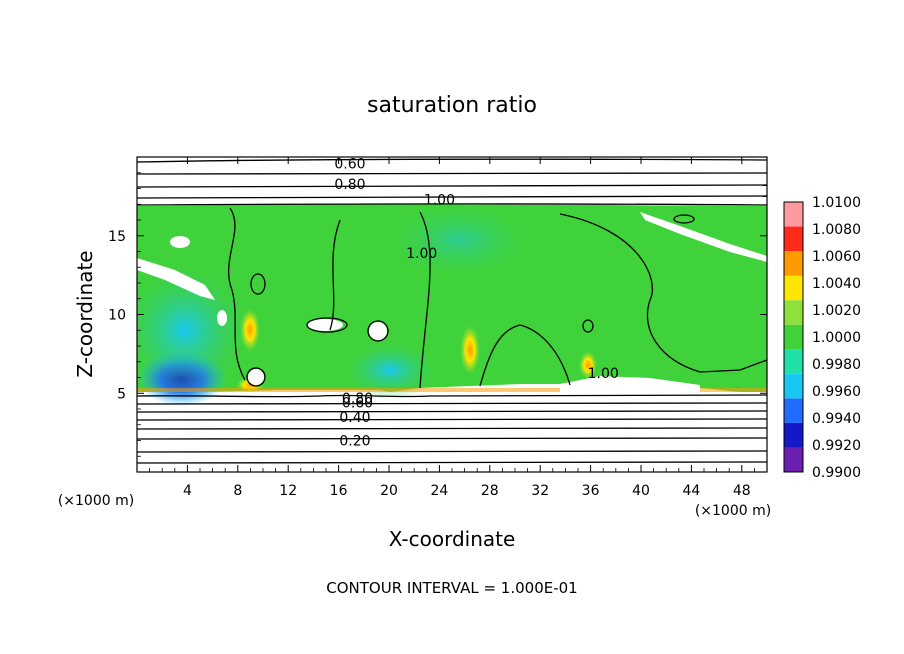 This screenshot has height=654, width=904. I want to click on y-tick-label: 5, so click(121, 394).